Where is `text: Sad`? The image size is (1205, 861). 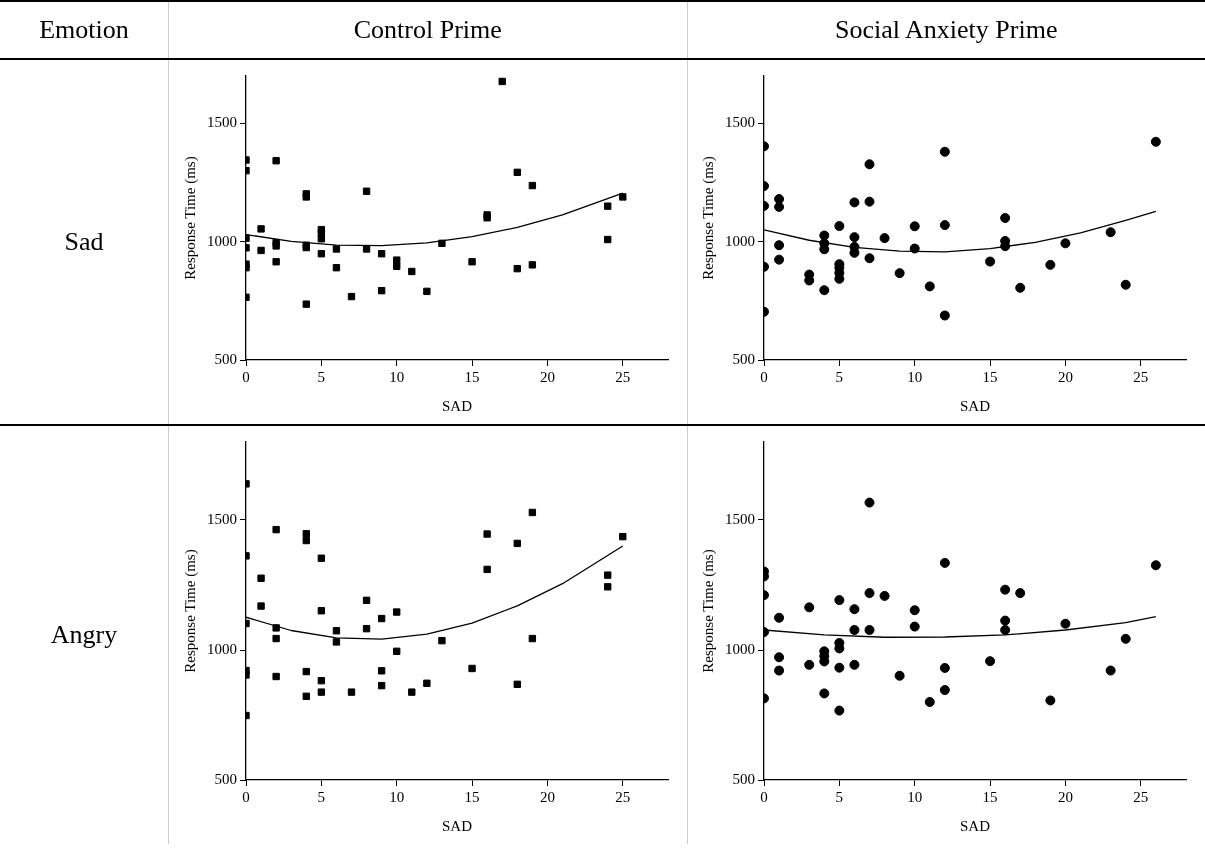
text: Sad is located at coordinates (84, 242).